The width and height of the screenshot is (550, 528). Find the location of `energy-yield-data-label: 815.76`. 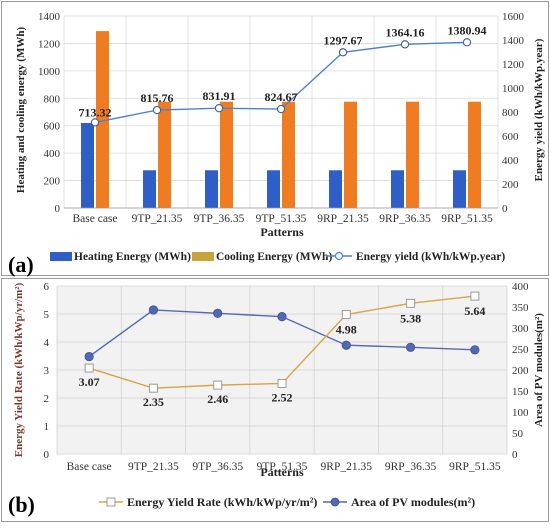

energy-yield-data-label: 815.76 is located at coordinates (157, 98).